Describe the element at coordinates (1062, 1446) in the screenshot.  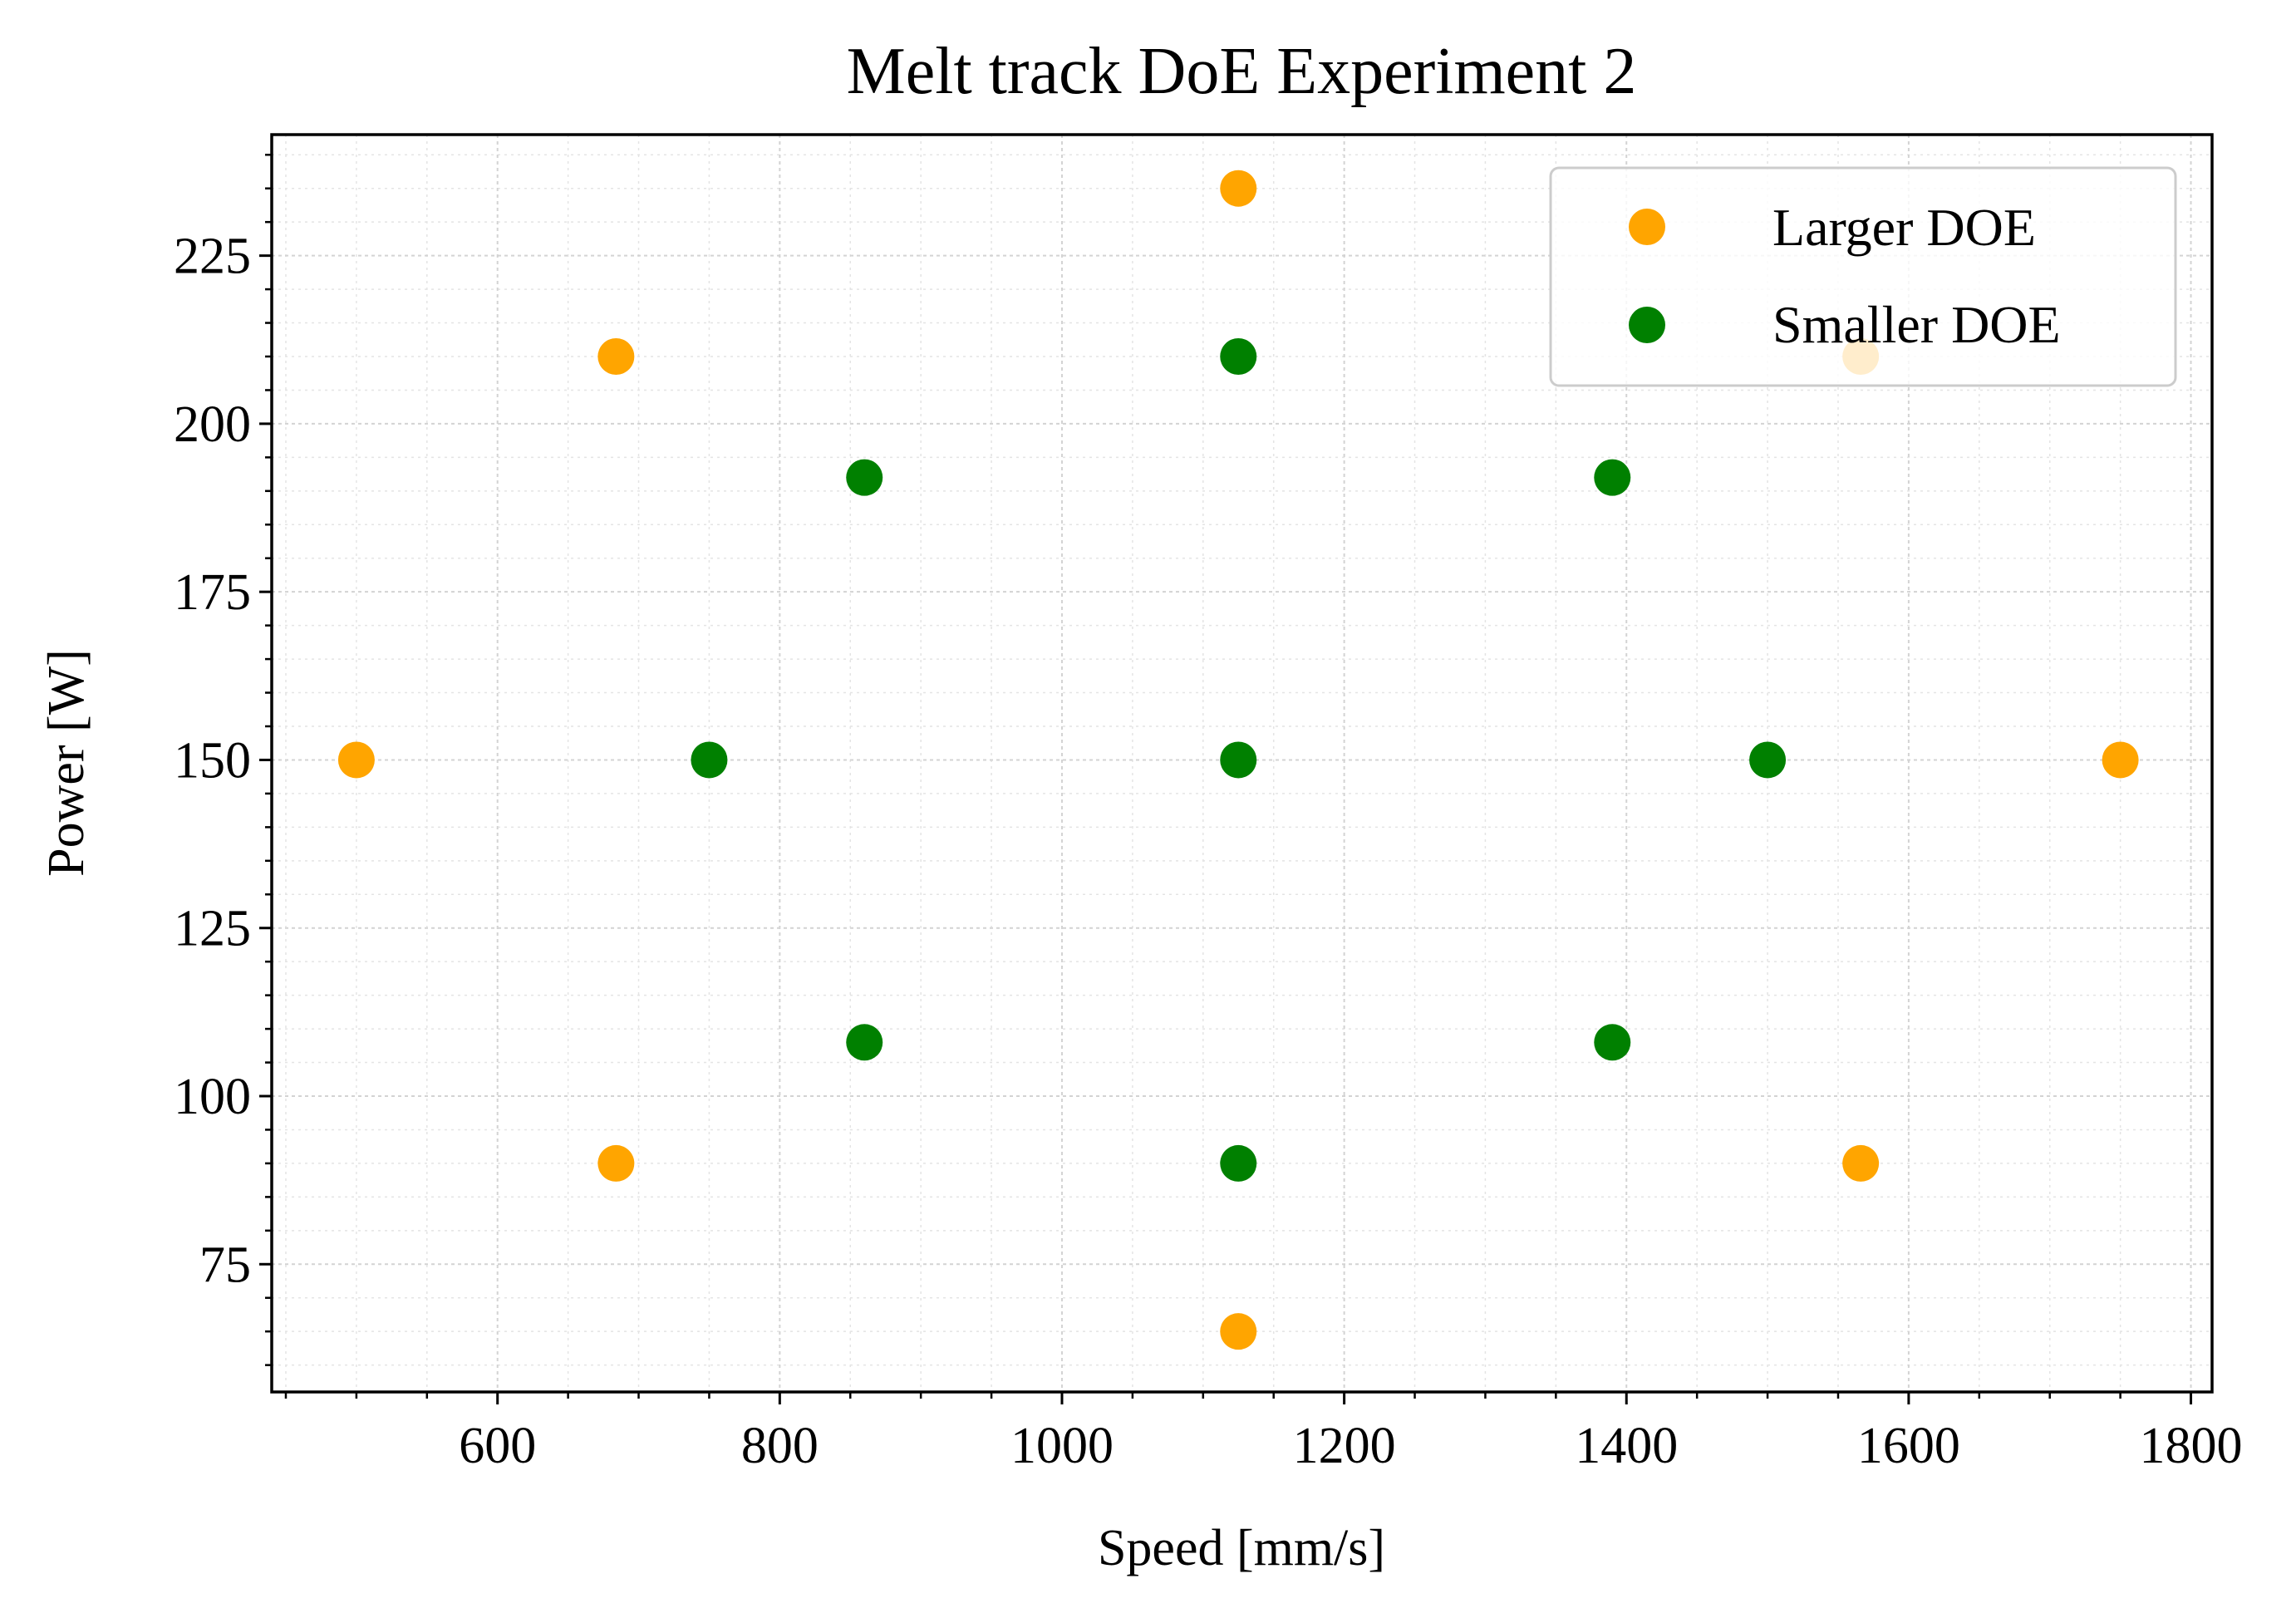
I see `x-tick-label: 1000` at that location.